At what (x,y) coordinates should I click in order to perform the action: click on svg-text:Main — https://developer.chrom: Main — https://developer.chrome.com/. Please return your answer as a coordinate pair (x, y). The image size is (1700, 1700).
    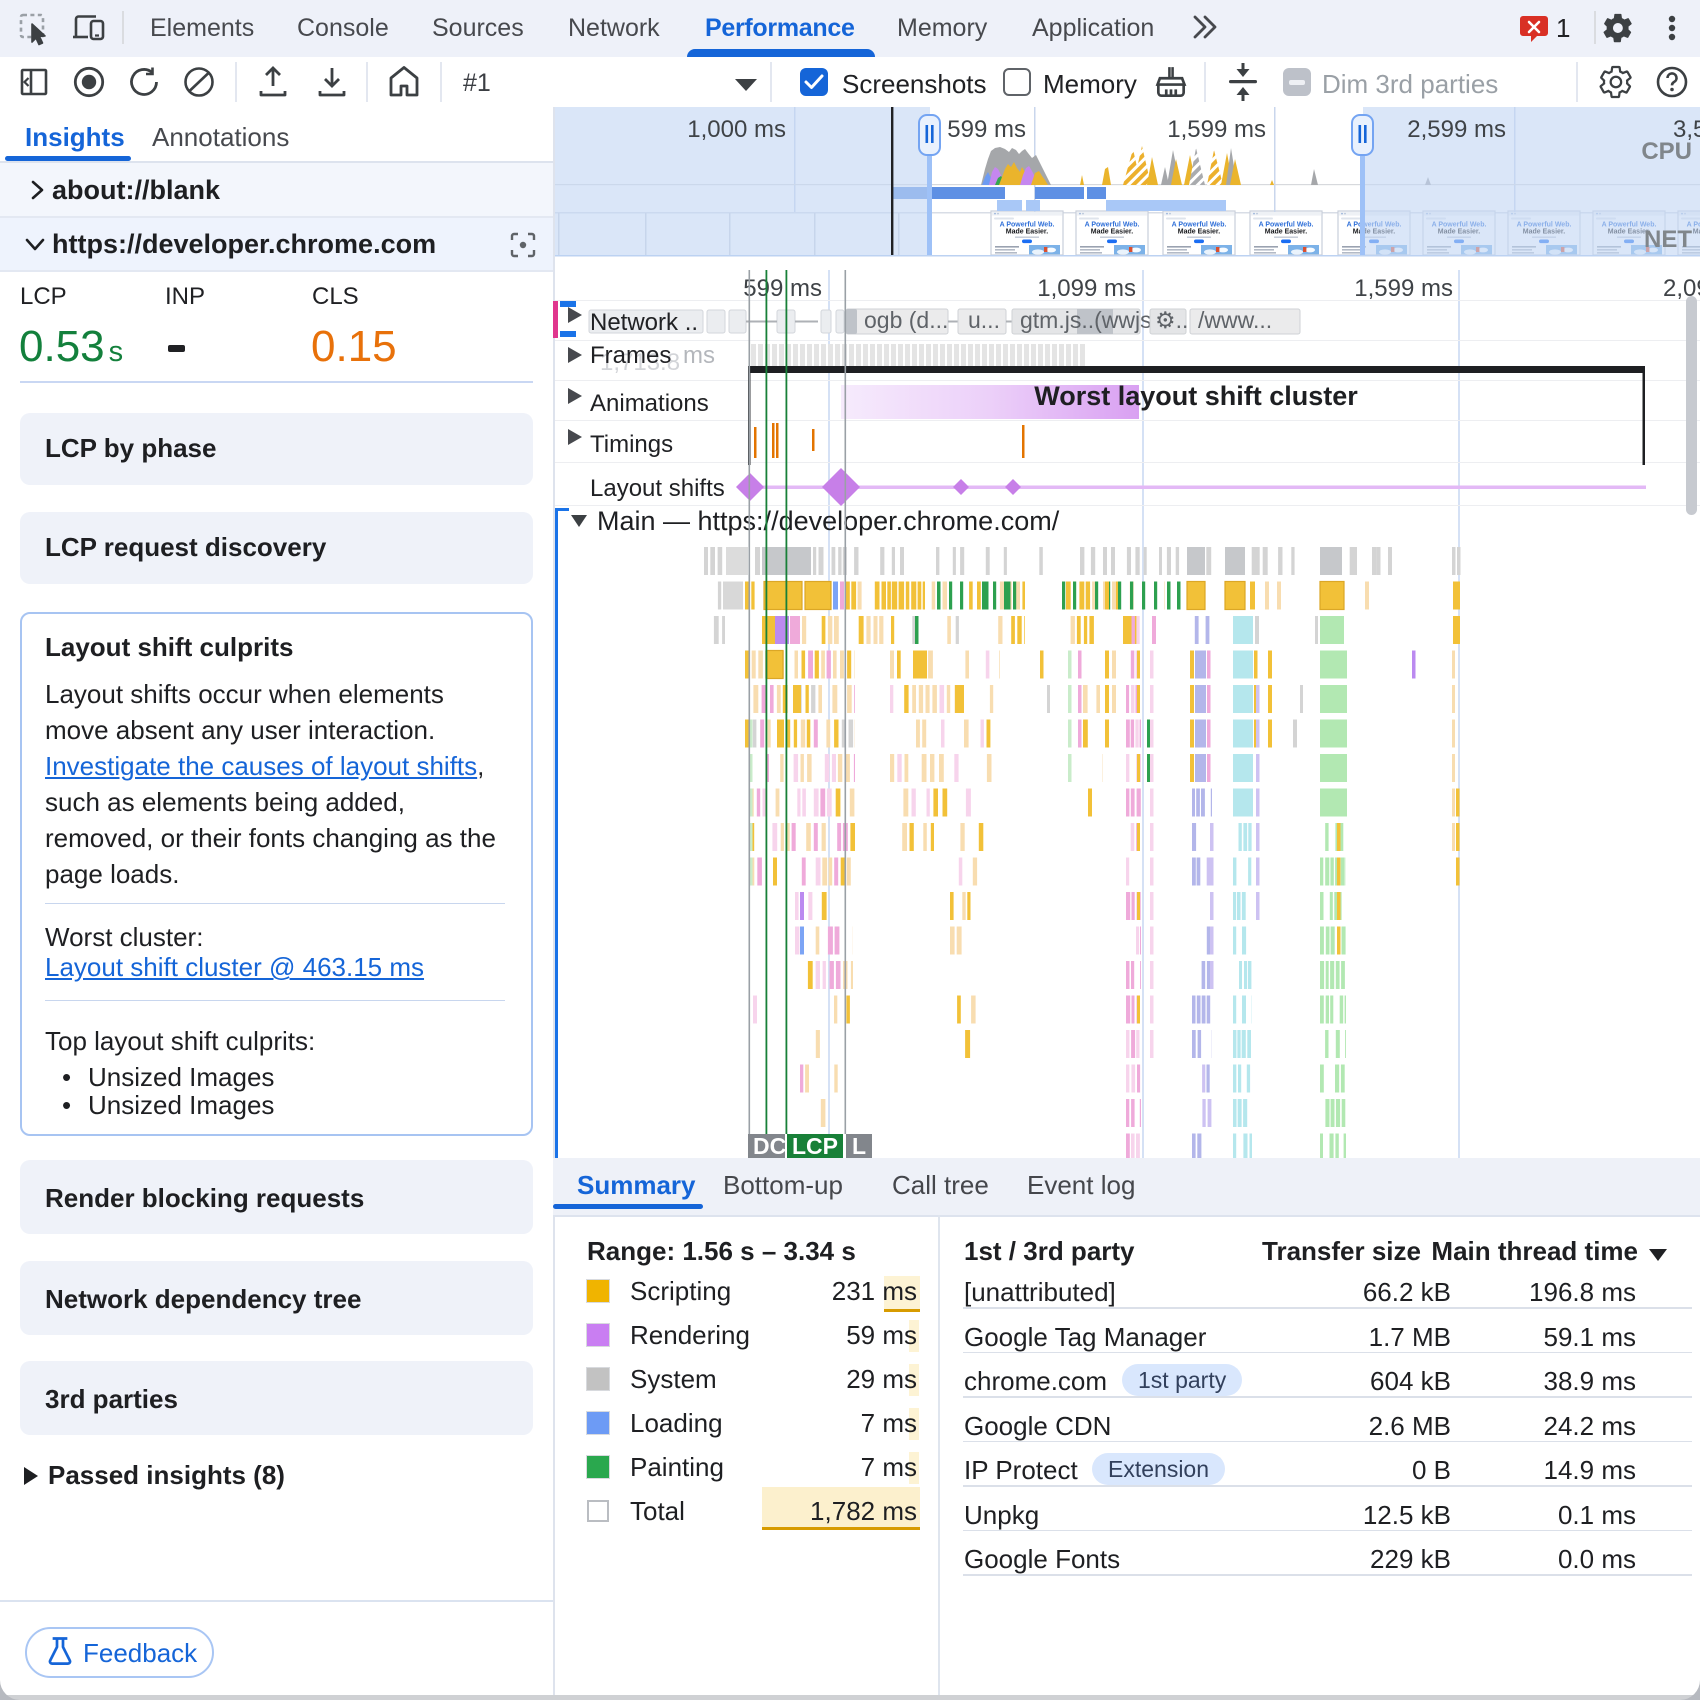
    Looking at the image, I should click on (828, 521).